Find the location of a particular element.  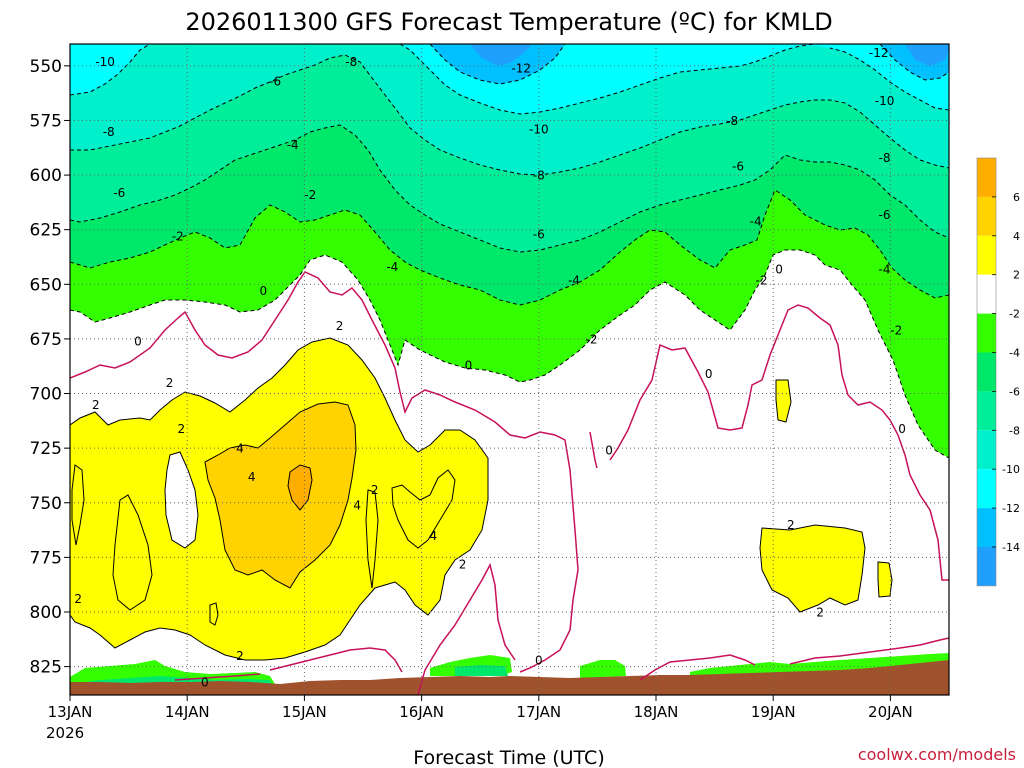

y-tick-label: 725 is located at coordinates (46, 449).